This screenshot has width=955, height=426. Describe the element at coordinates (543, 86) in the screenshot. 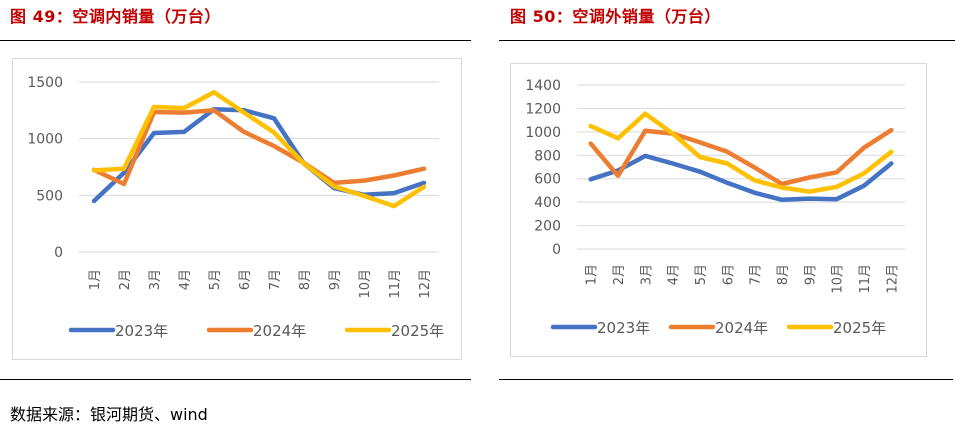

I see `y-tick-label: 1400` at that location.